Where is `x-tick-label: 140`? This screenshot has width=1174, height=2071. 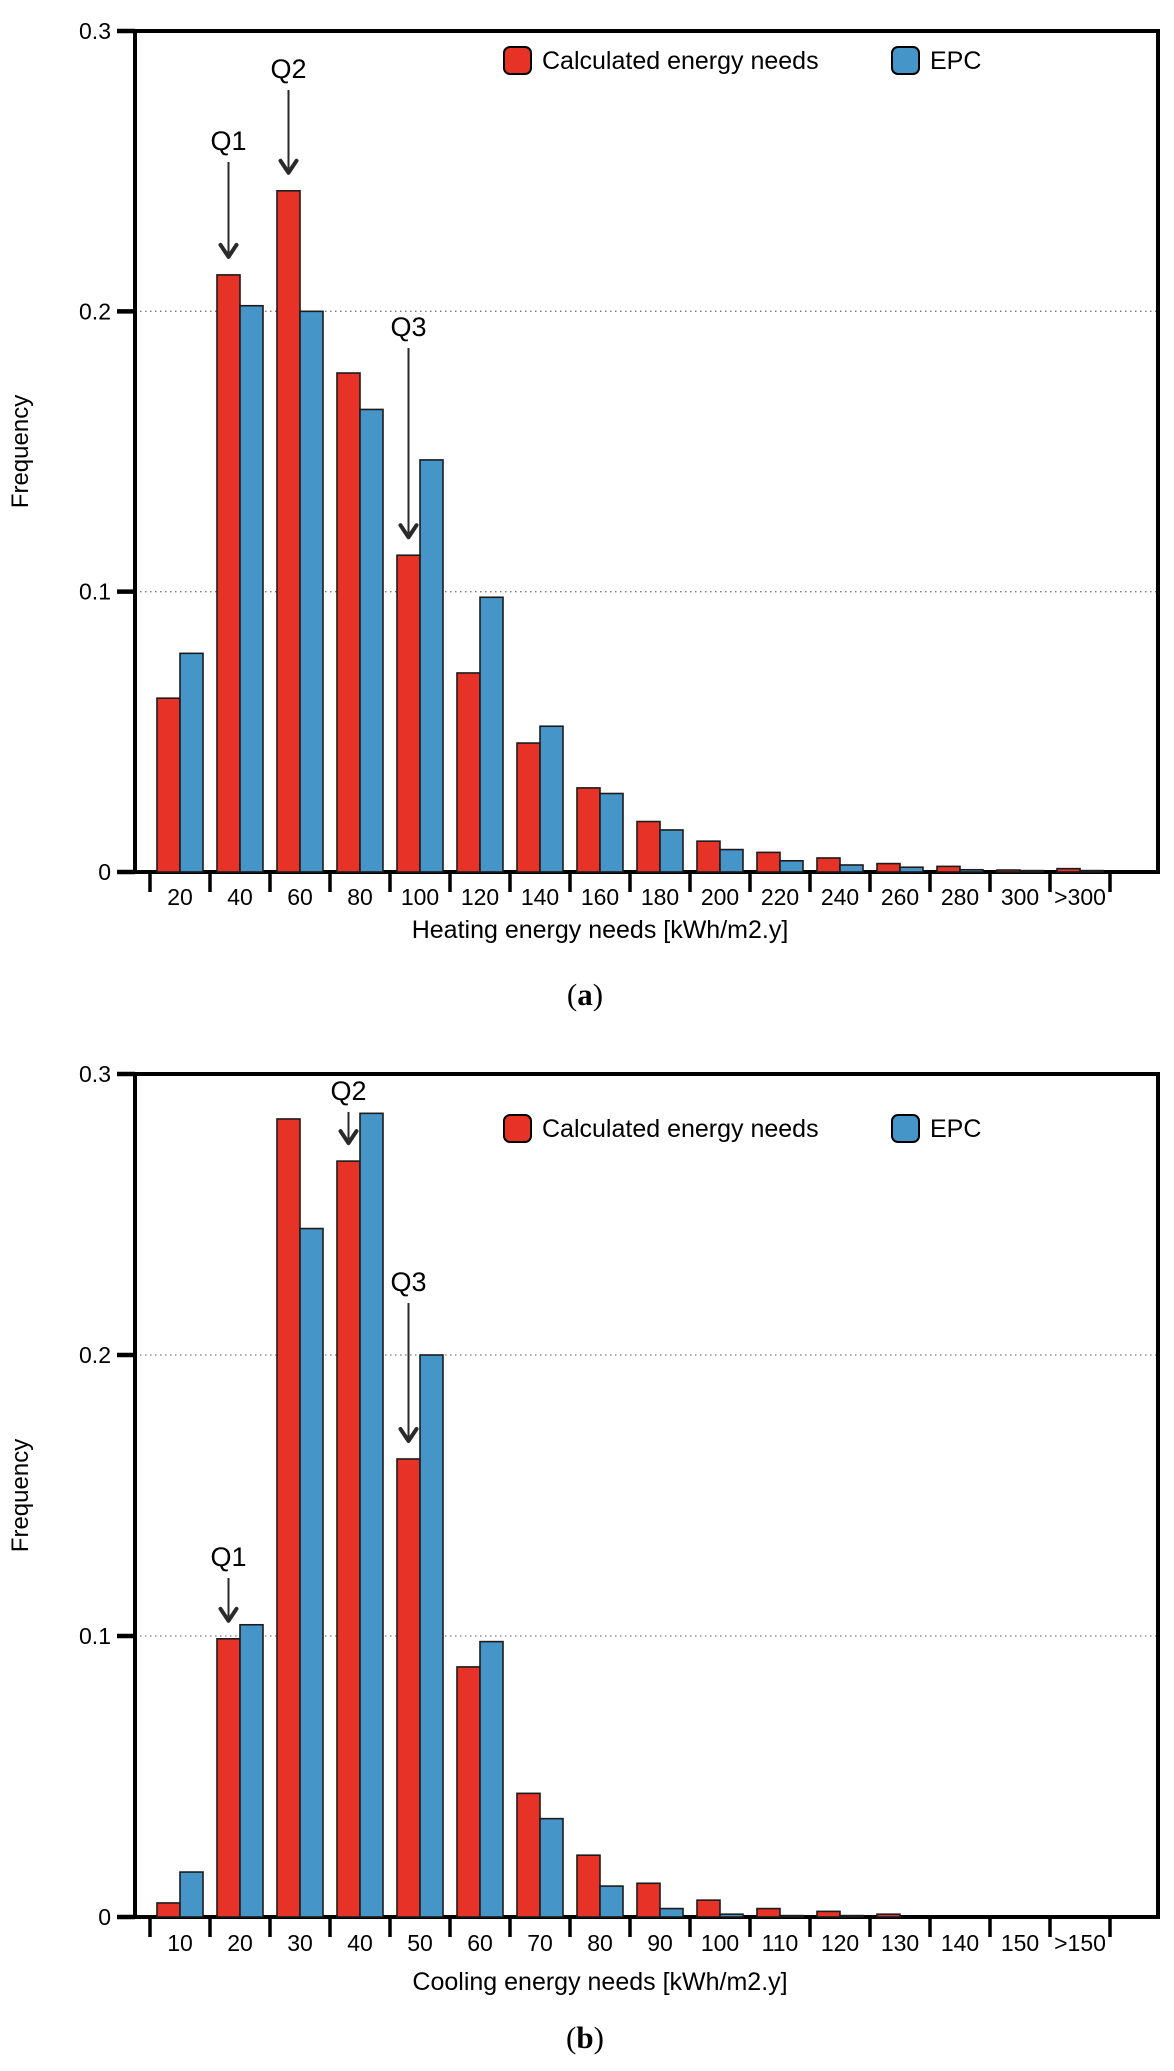 x-tick-label: 140 is located at coordinates (960, 1943).